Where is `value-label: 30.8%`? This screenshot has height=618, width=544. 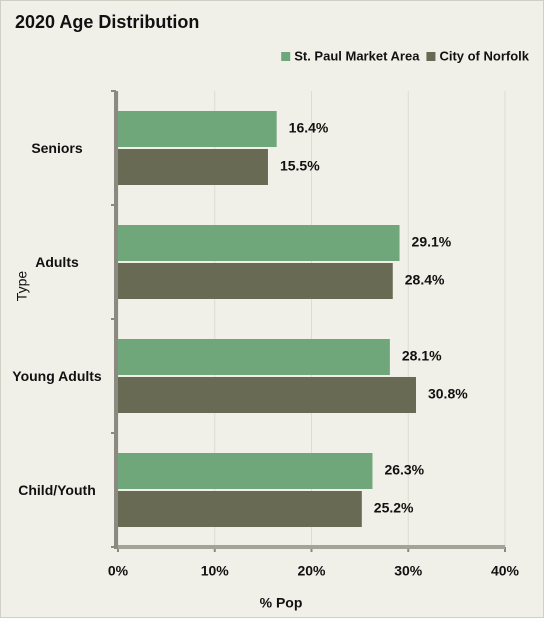
value-label: 30.8% is located at coordinates (448, 394).